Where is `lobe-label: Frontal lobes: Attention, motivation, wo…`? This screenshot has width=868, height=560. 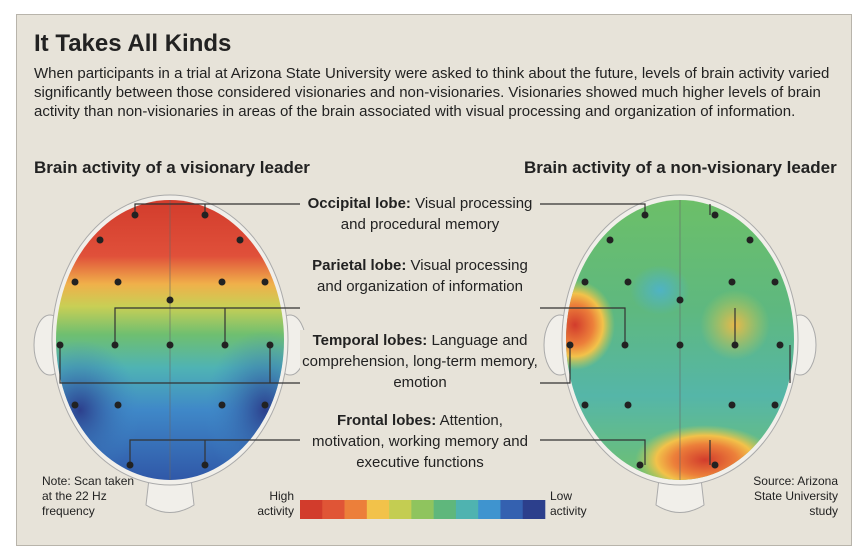 lobe-label: Frontal lobes: Attention, motivation, wo… is located at coordinates (420, 441).